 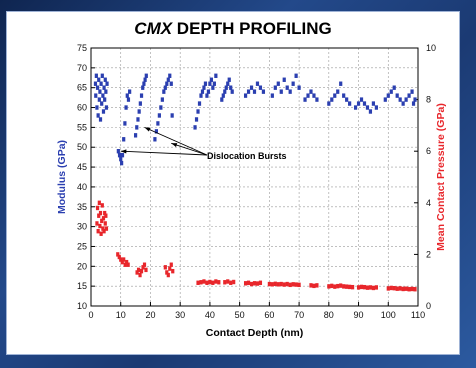 I want to click on x-tick-label: 20, so click(x=150, y=315).